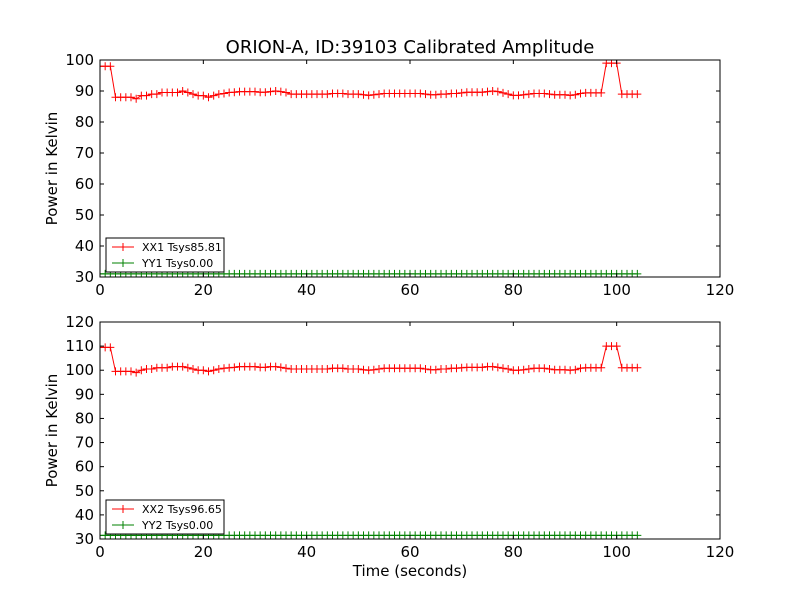  What do you see at coordinates (720, 552) in the screenshot?
I see `plot2-x-tick-label: 120` at bounding box center [720, 552].